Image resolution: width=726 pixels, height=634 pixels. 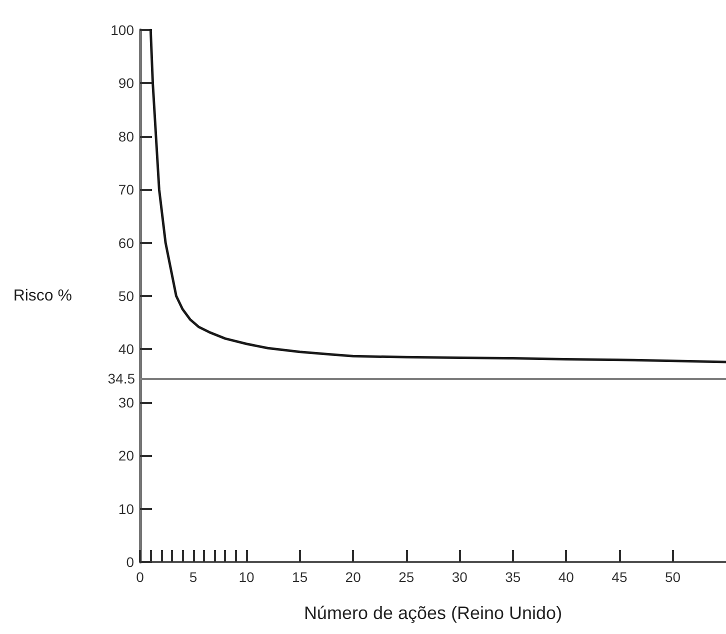 What do you see at coordinates (460, 577) in the screenshot?
I see `x-tick-label: 30` at bounding box center [460, 577].